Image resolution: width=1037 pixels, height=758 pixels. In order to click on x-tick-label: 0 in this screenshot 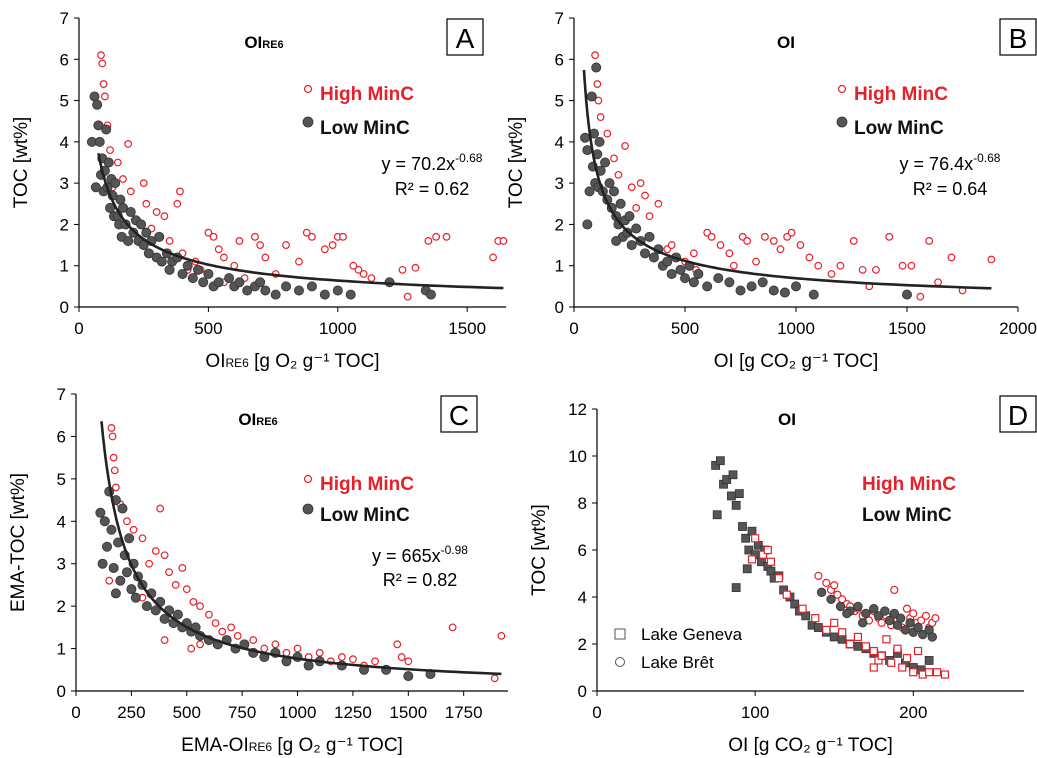, I will do `click(596, 712)`.